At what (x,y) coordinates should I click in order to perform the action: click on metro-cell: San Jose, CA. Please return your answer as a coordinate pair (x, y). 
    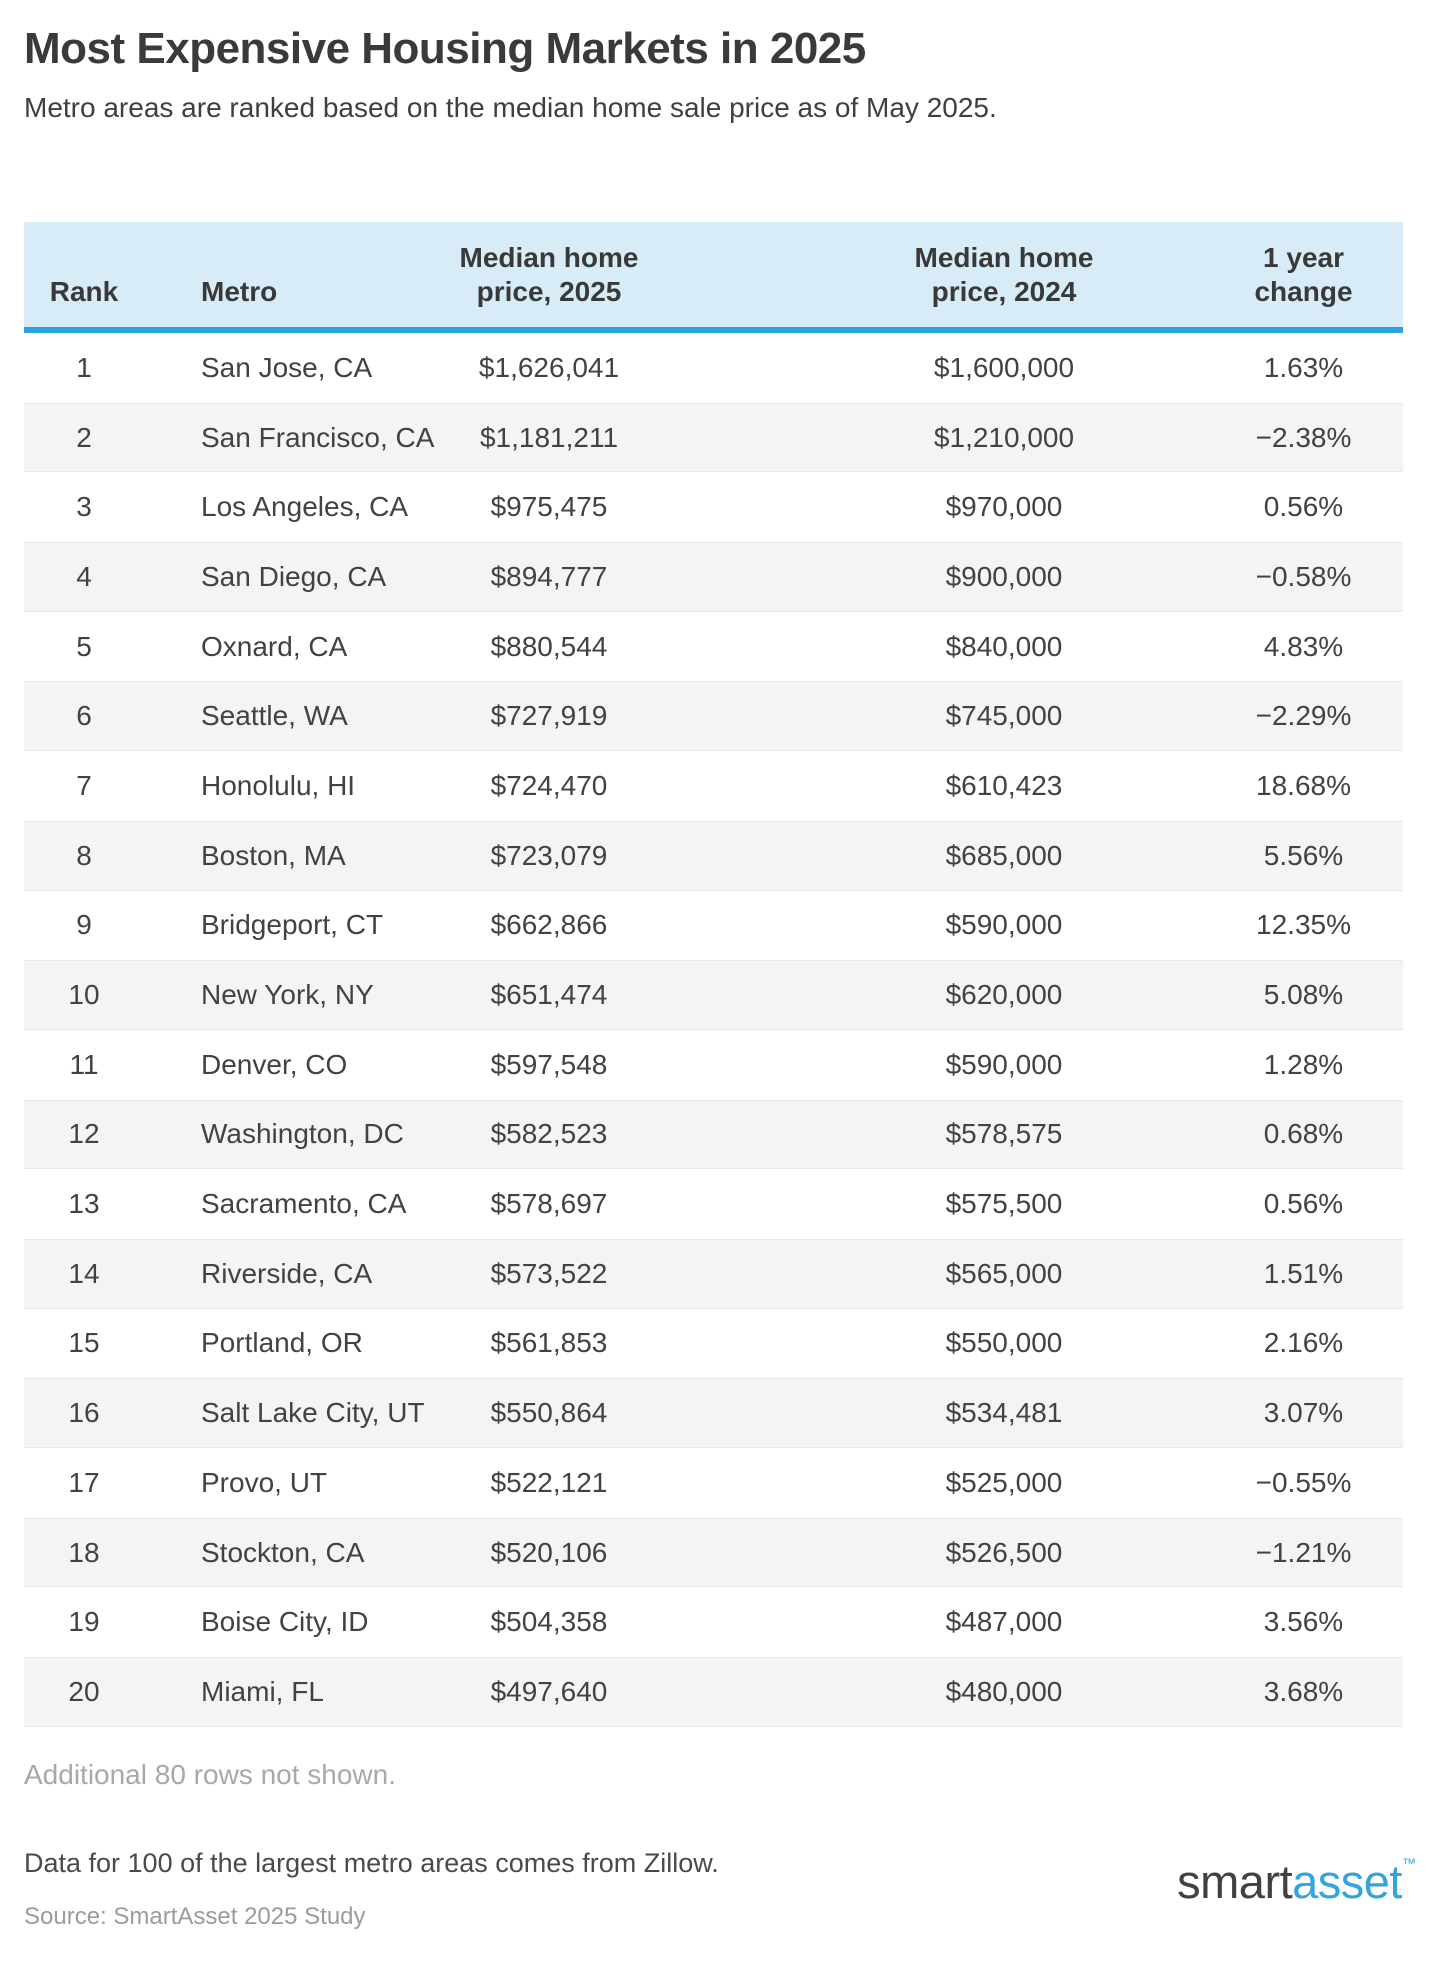
    Looking at the image, I should click on (287, 367).